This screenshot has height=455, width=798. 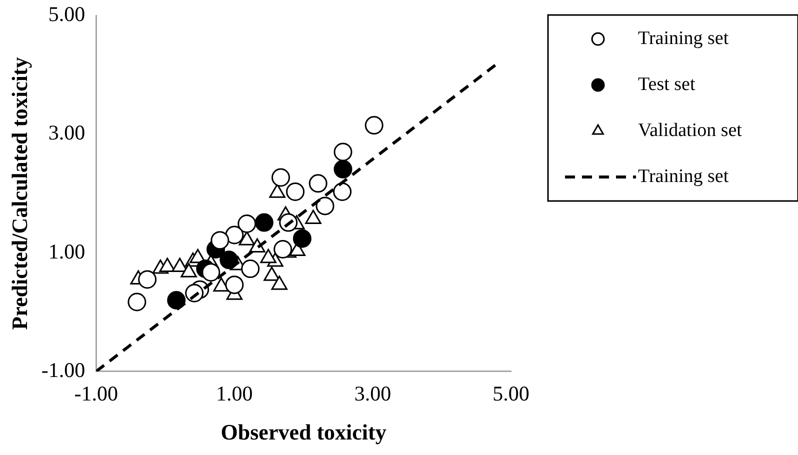 I want to click on y-tick-label: 5.00, so click(x=67, y=14).